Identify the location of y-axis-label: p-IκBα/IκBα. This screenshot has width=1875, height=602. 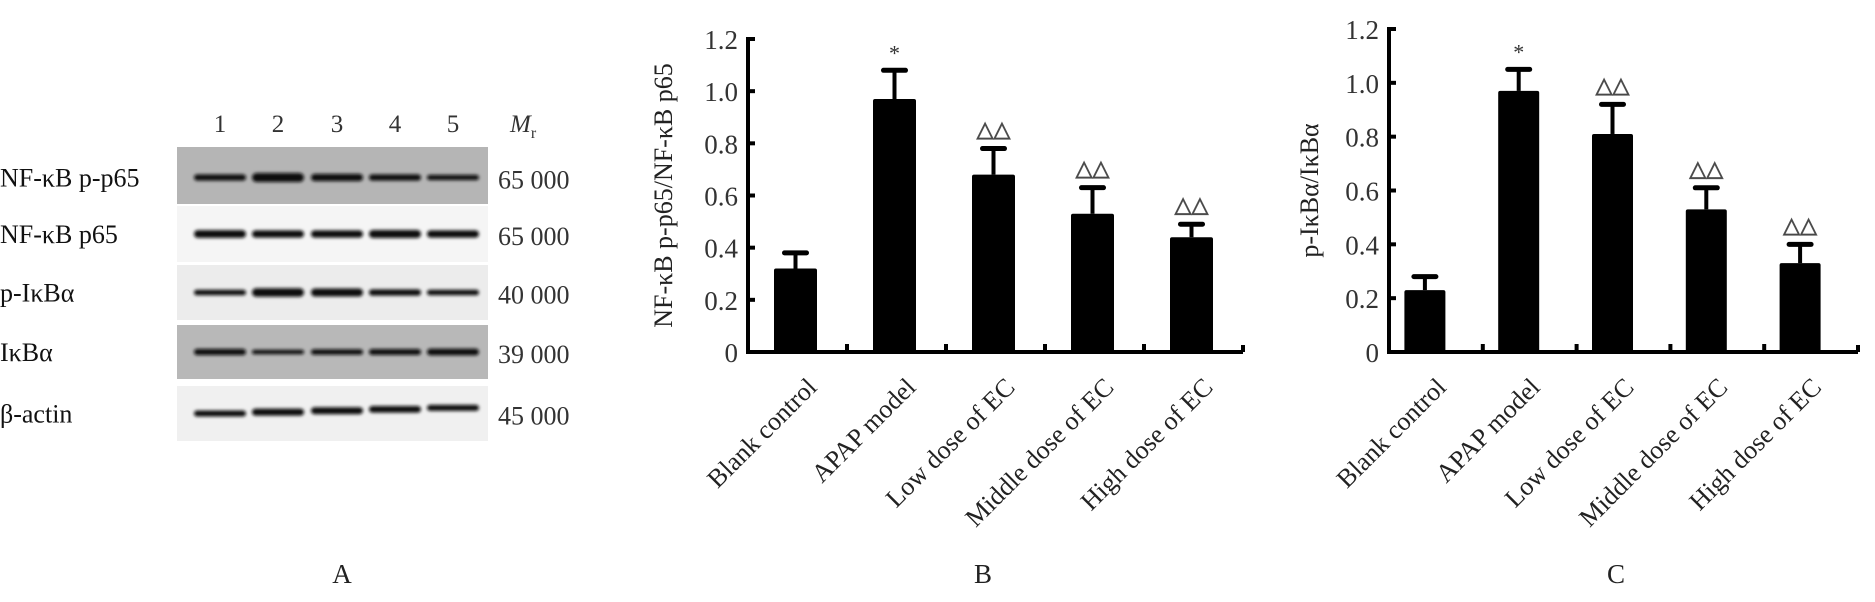
(1309, 190).